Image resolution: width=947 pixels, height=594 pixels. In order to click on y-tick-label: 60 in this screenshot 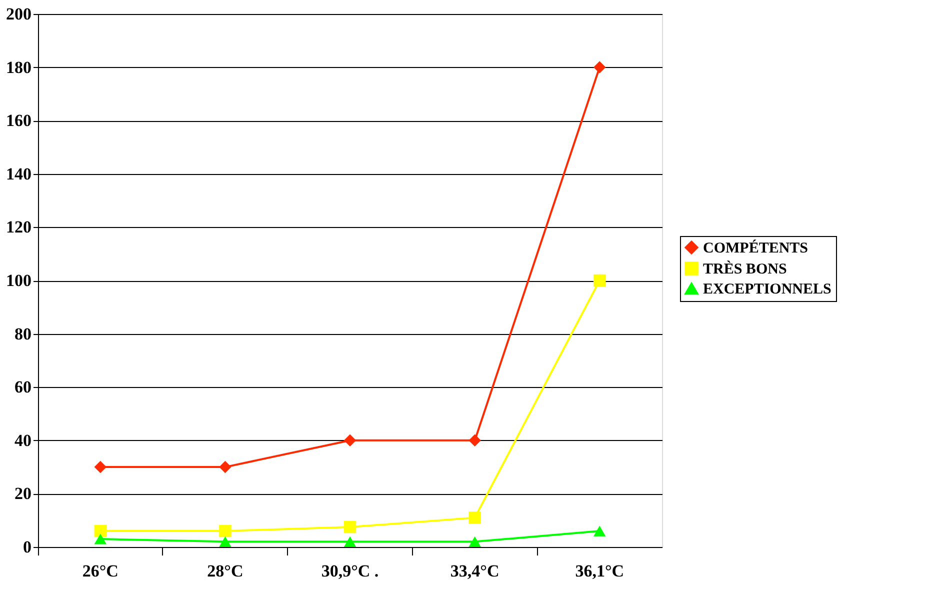, I will do `click(23, 387)`.